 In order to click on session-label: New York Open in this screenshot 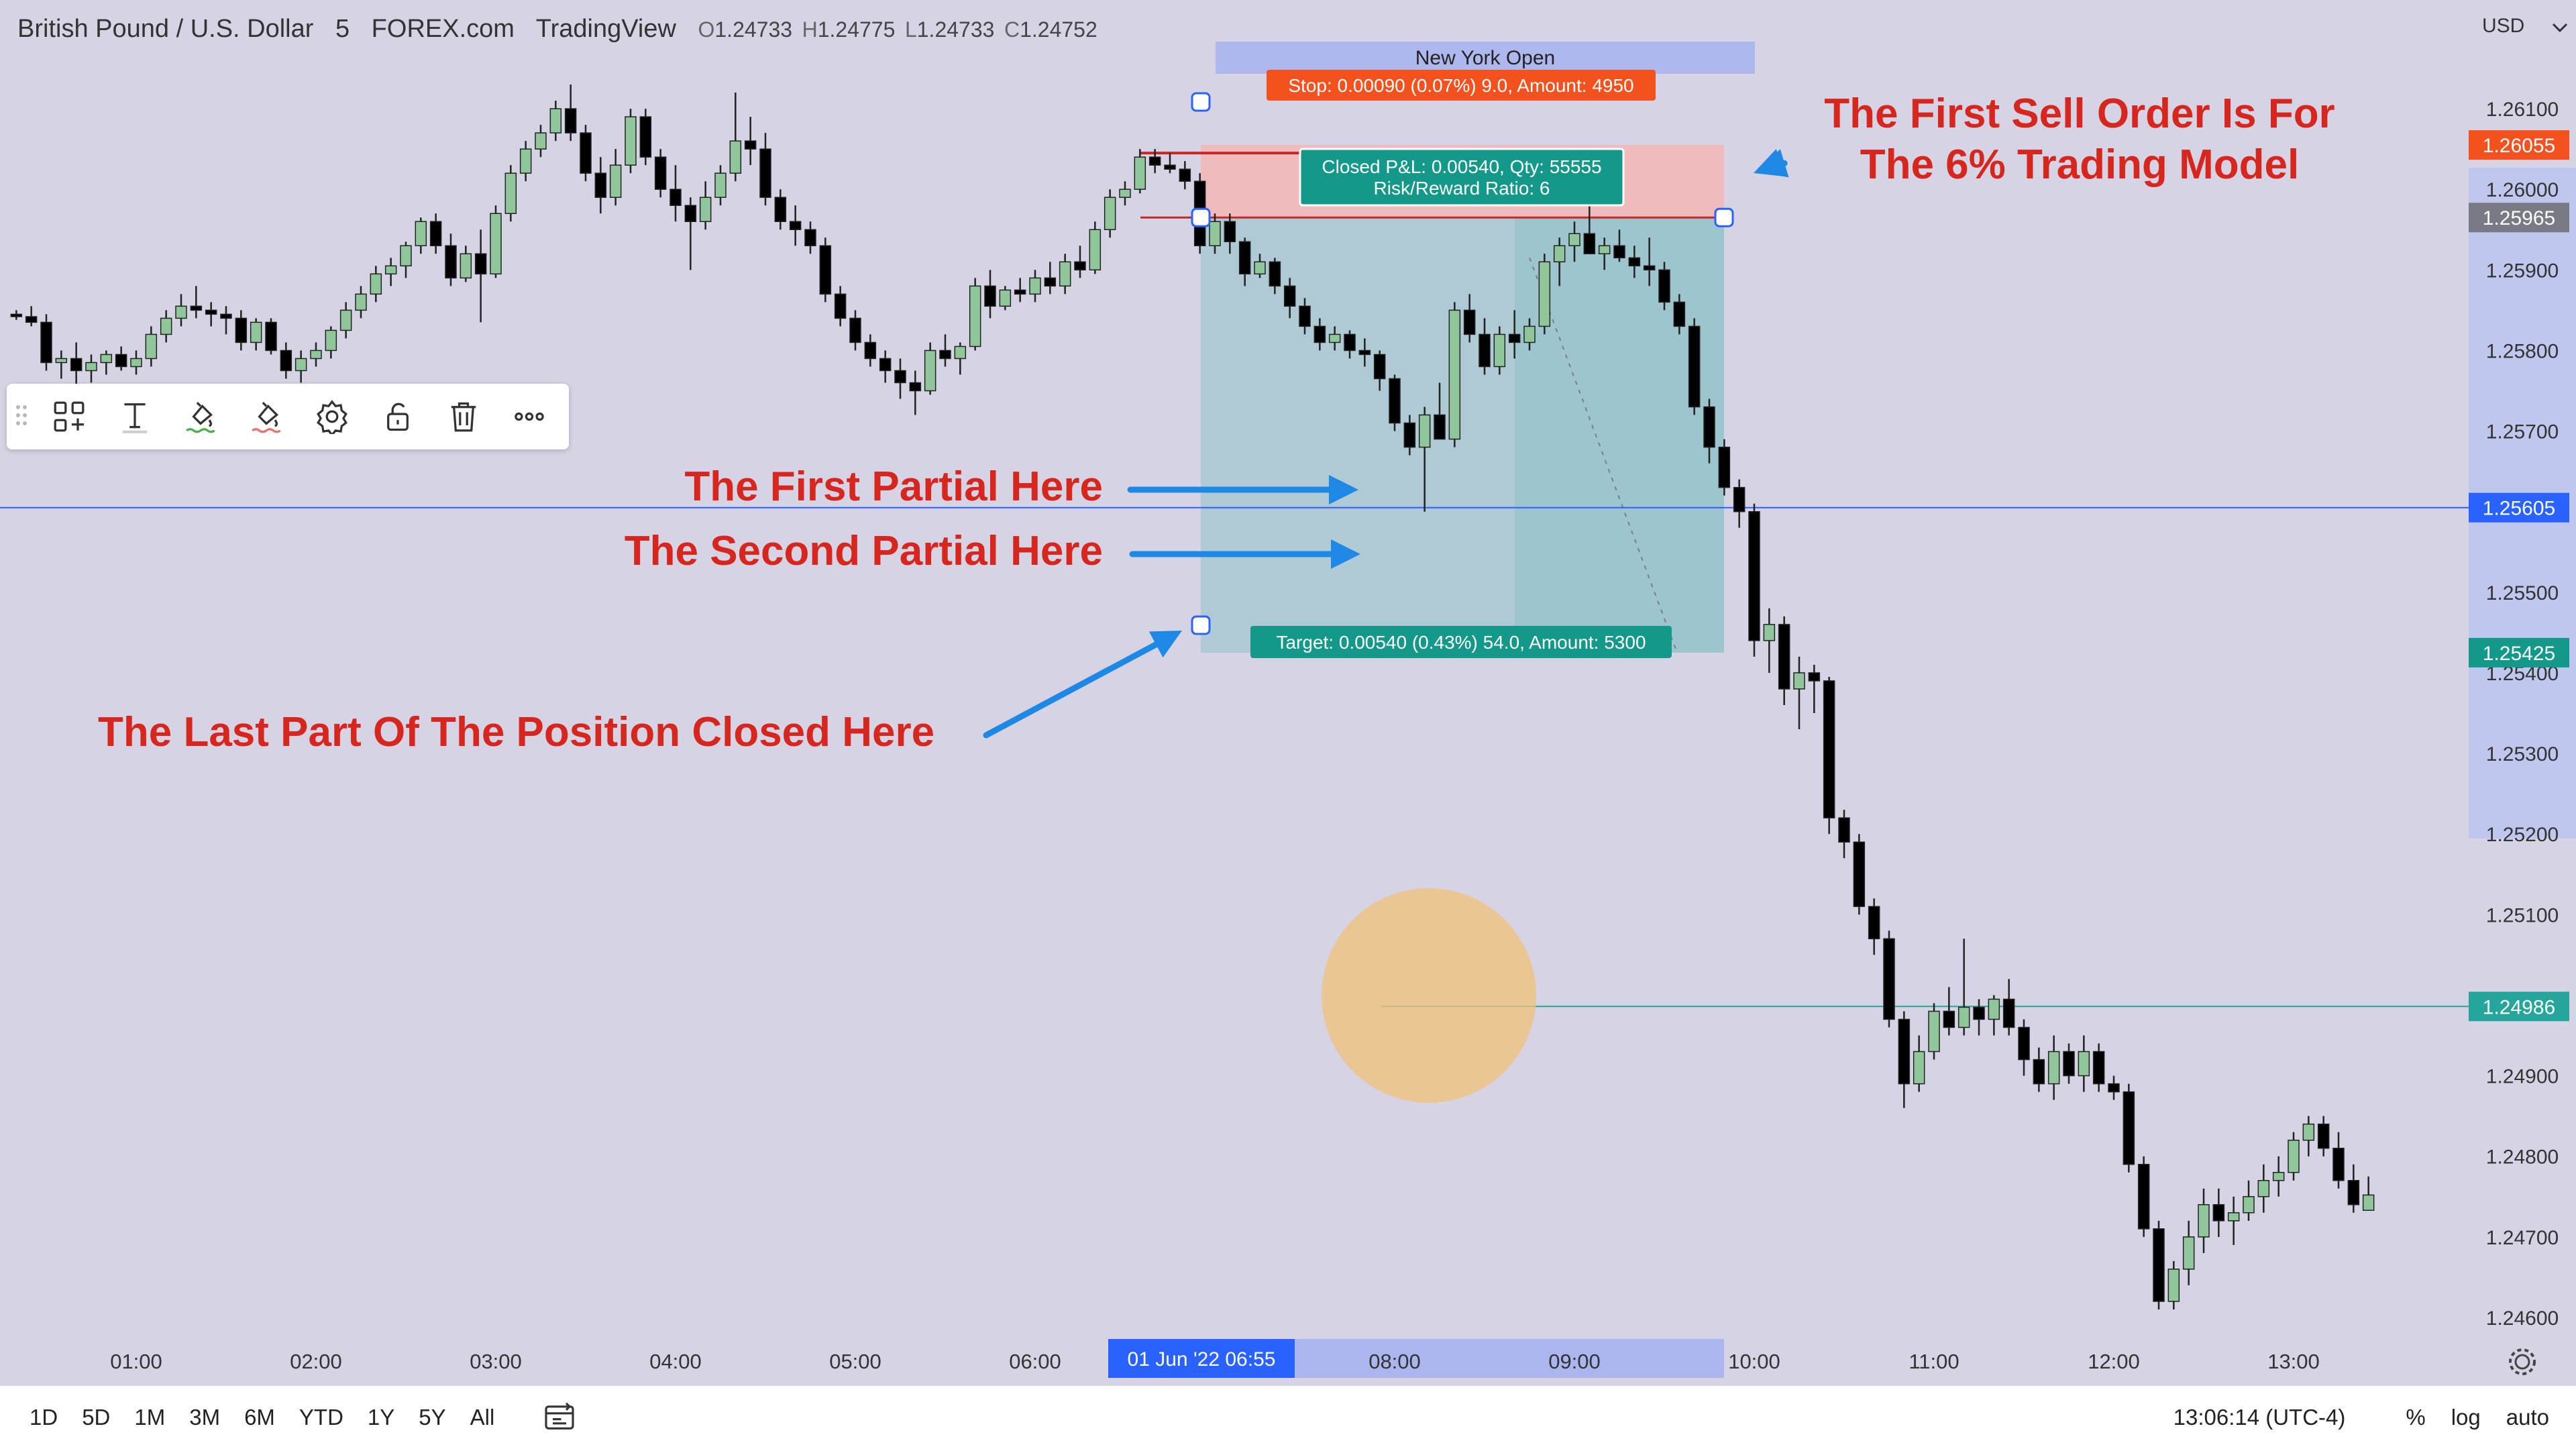, I will do `click(1485, 58)`.